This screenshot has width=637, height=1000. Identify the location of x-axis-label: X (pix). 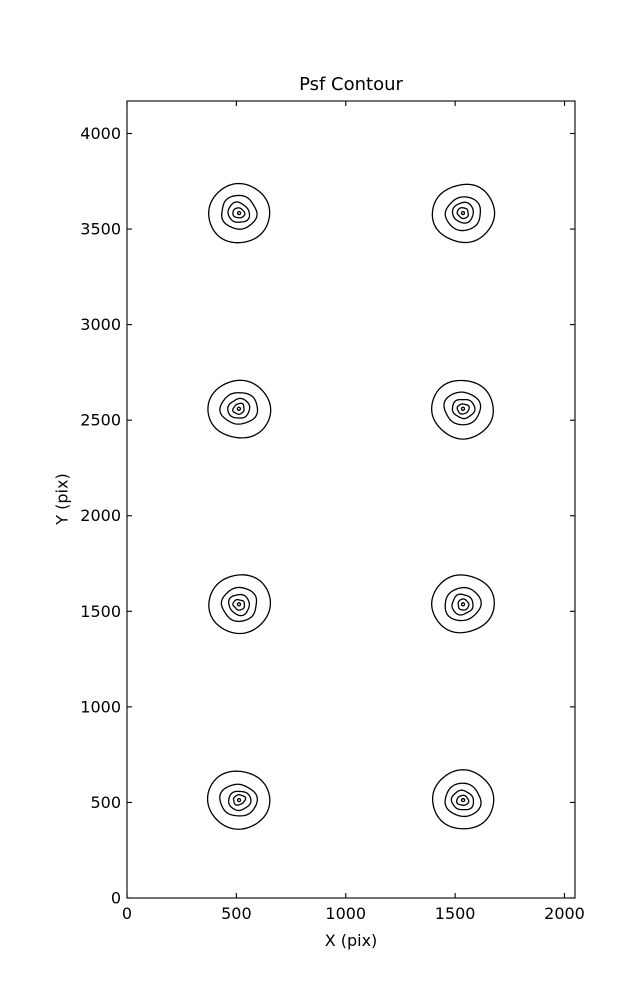
(351, 940).